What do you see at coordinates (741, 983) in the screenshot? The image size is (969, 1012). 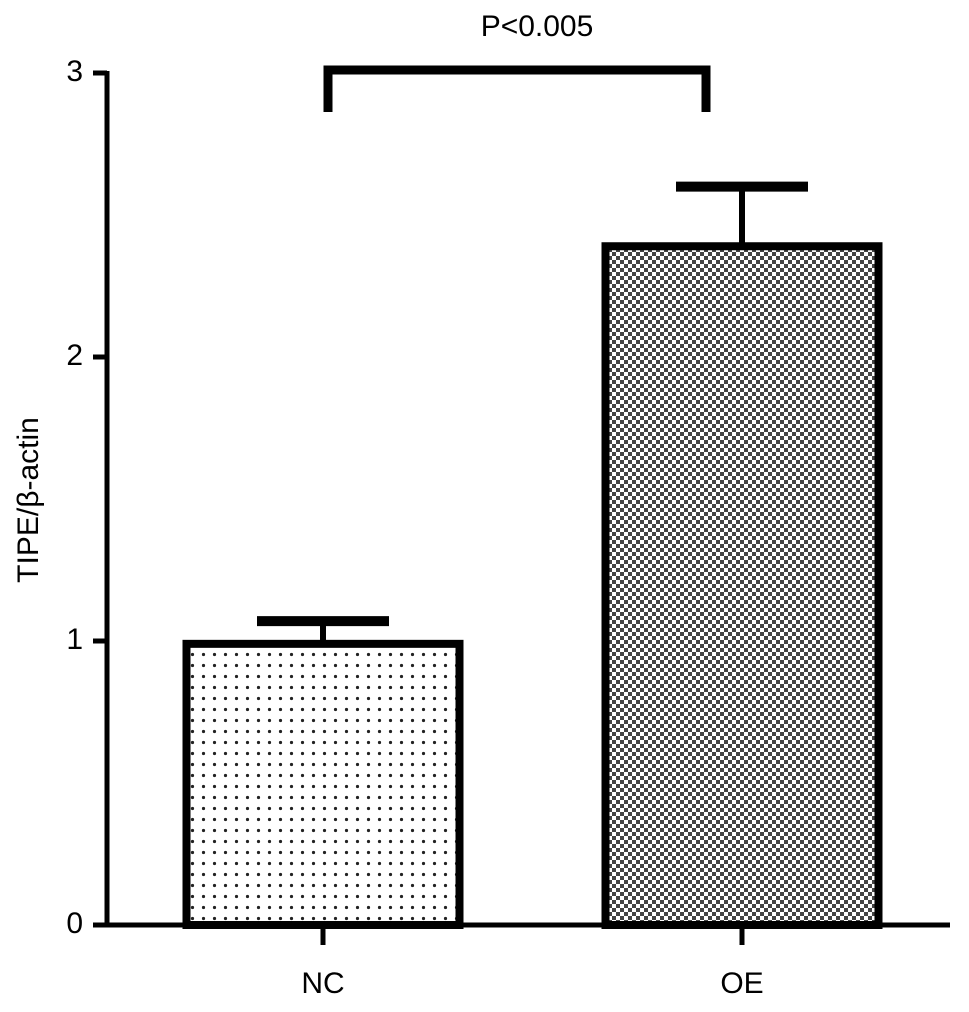 I see `x-tick-label: OE` at bounding box center [741, 983].